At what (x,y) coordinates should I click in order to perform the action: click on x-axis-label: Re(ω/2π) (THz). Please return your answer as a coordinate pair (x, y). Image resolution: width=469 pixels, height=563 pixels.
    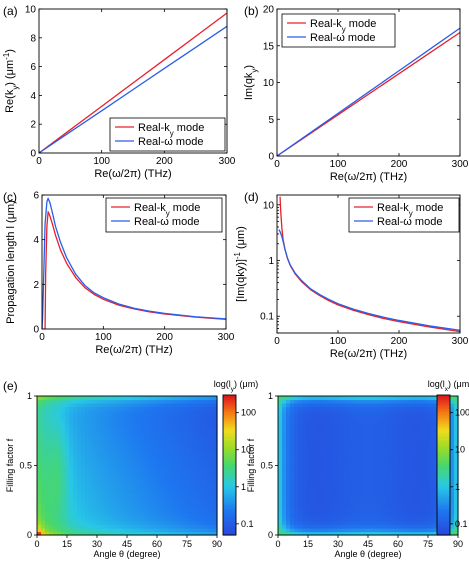
    Looking at the image, I should click on (132, 174).